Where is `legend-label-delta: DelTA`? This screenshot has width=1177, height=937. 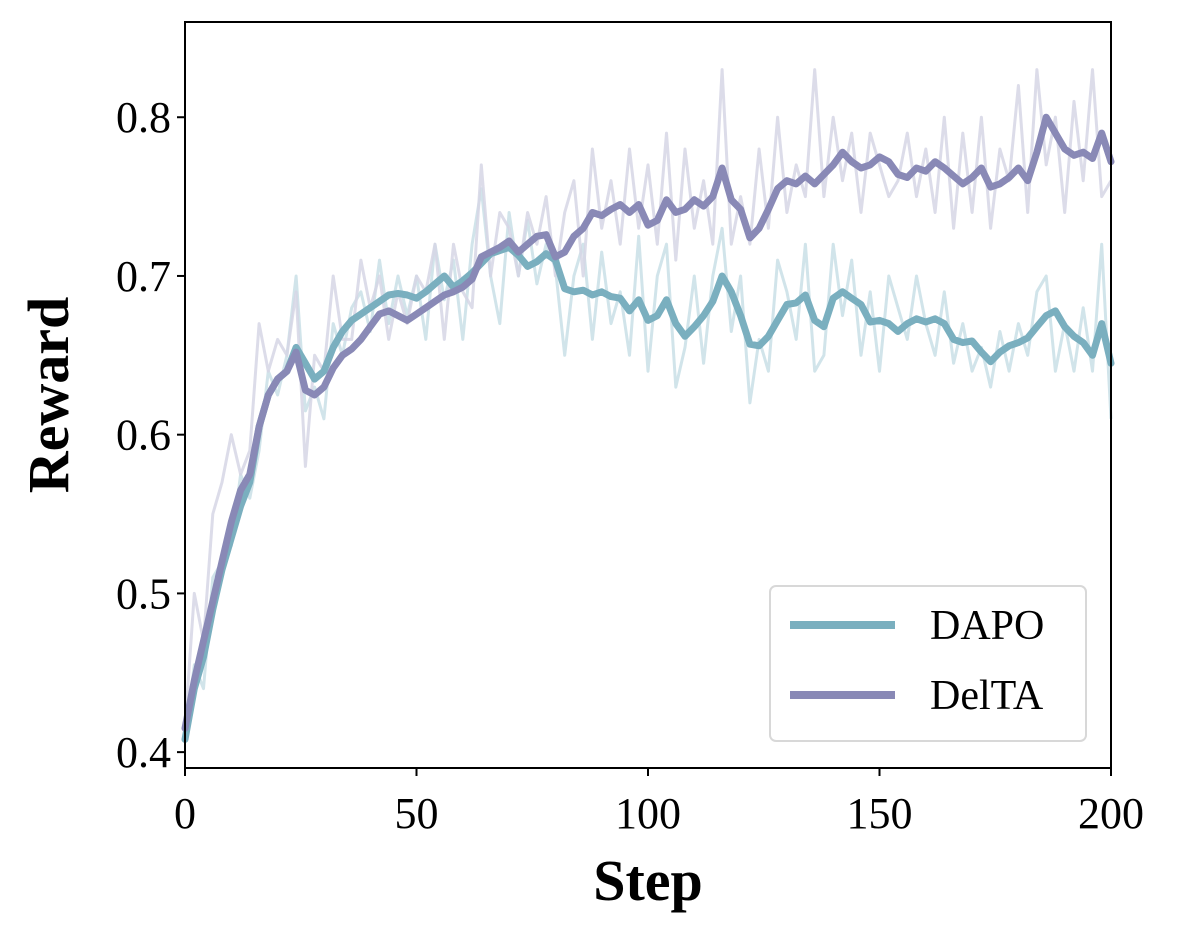 legend-label-delta: DelTA is located at coordinates (987, 696).